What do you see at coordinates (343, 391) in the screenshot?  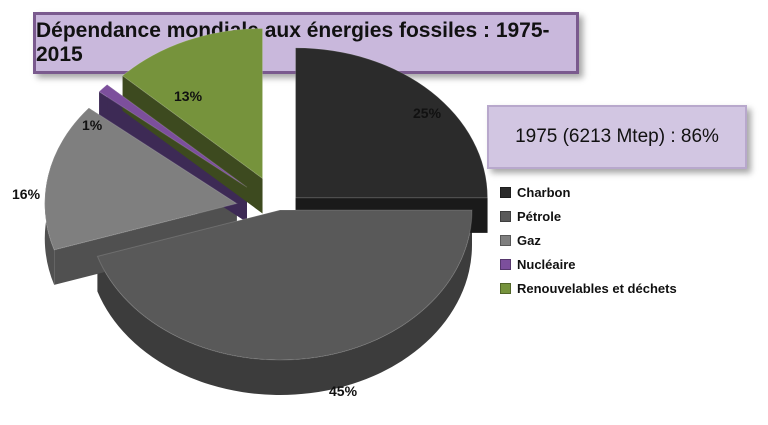 I see `data-label-petrole: 45%` at bounding box center [343, 391].